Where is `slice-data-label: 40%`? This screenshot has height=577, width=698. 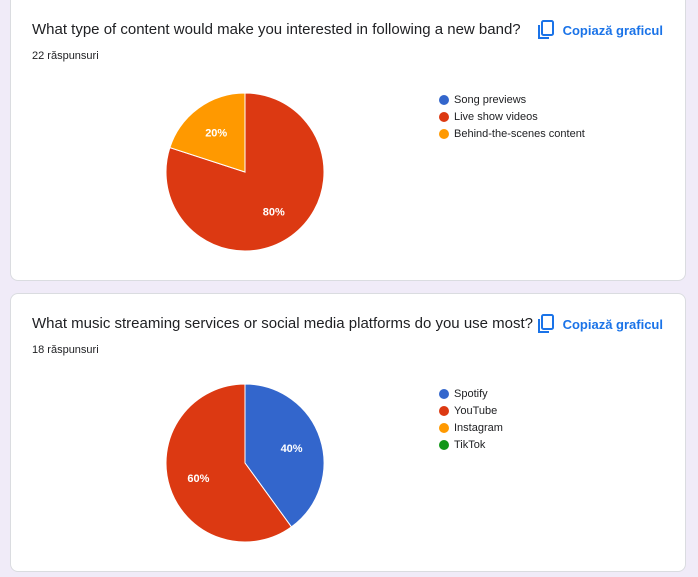
slice-data-label: 40% is located at coordinates (292, 449).